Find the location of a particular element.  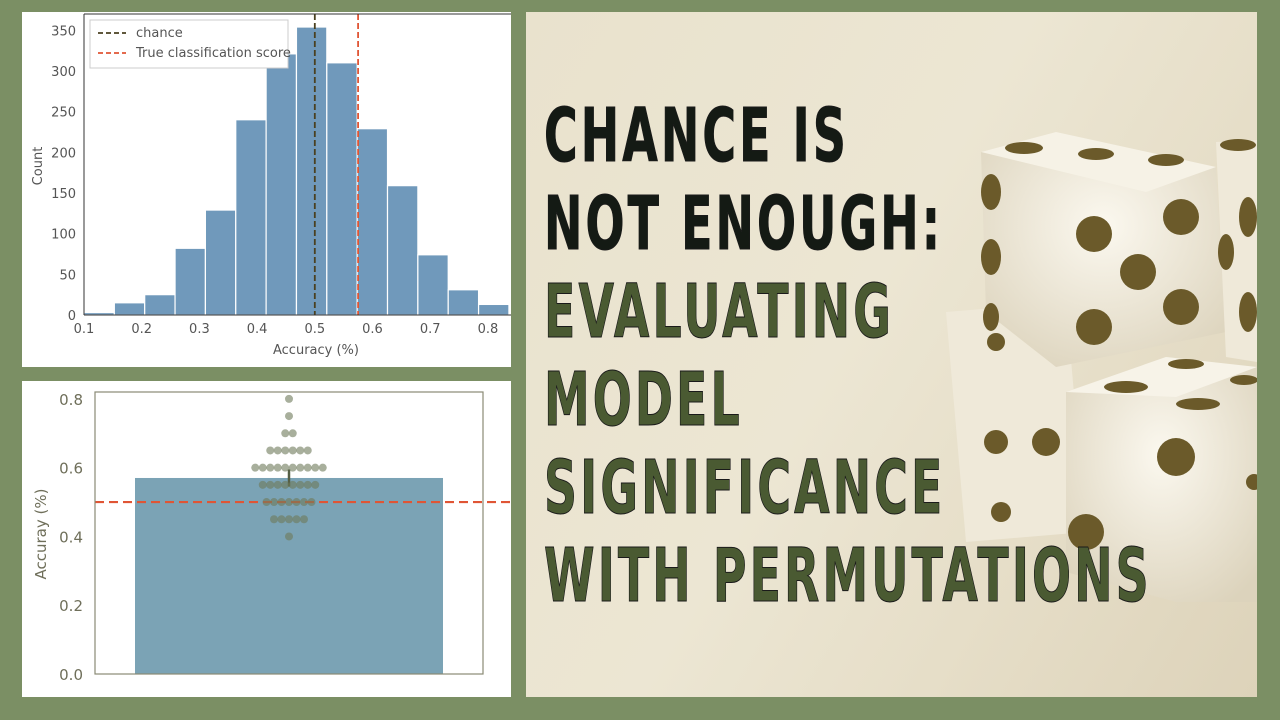

die-front is located at coordinates (1144, 479).